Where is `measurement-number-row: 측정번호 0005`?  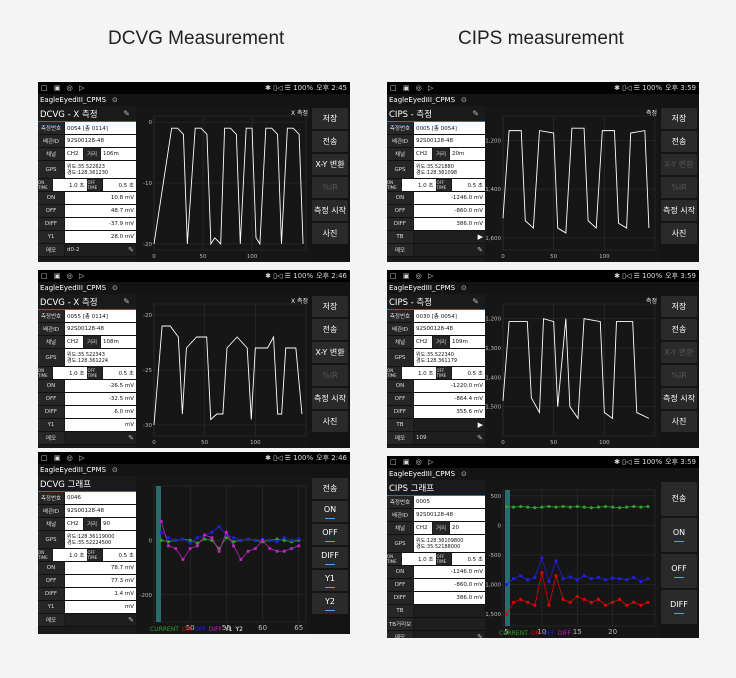
measurement-number-row: 측정번호 0005 is located at coordinates (436, 502).